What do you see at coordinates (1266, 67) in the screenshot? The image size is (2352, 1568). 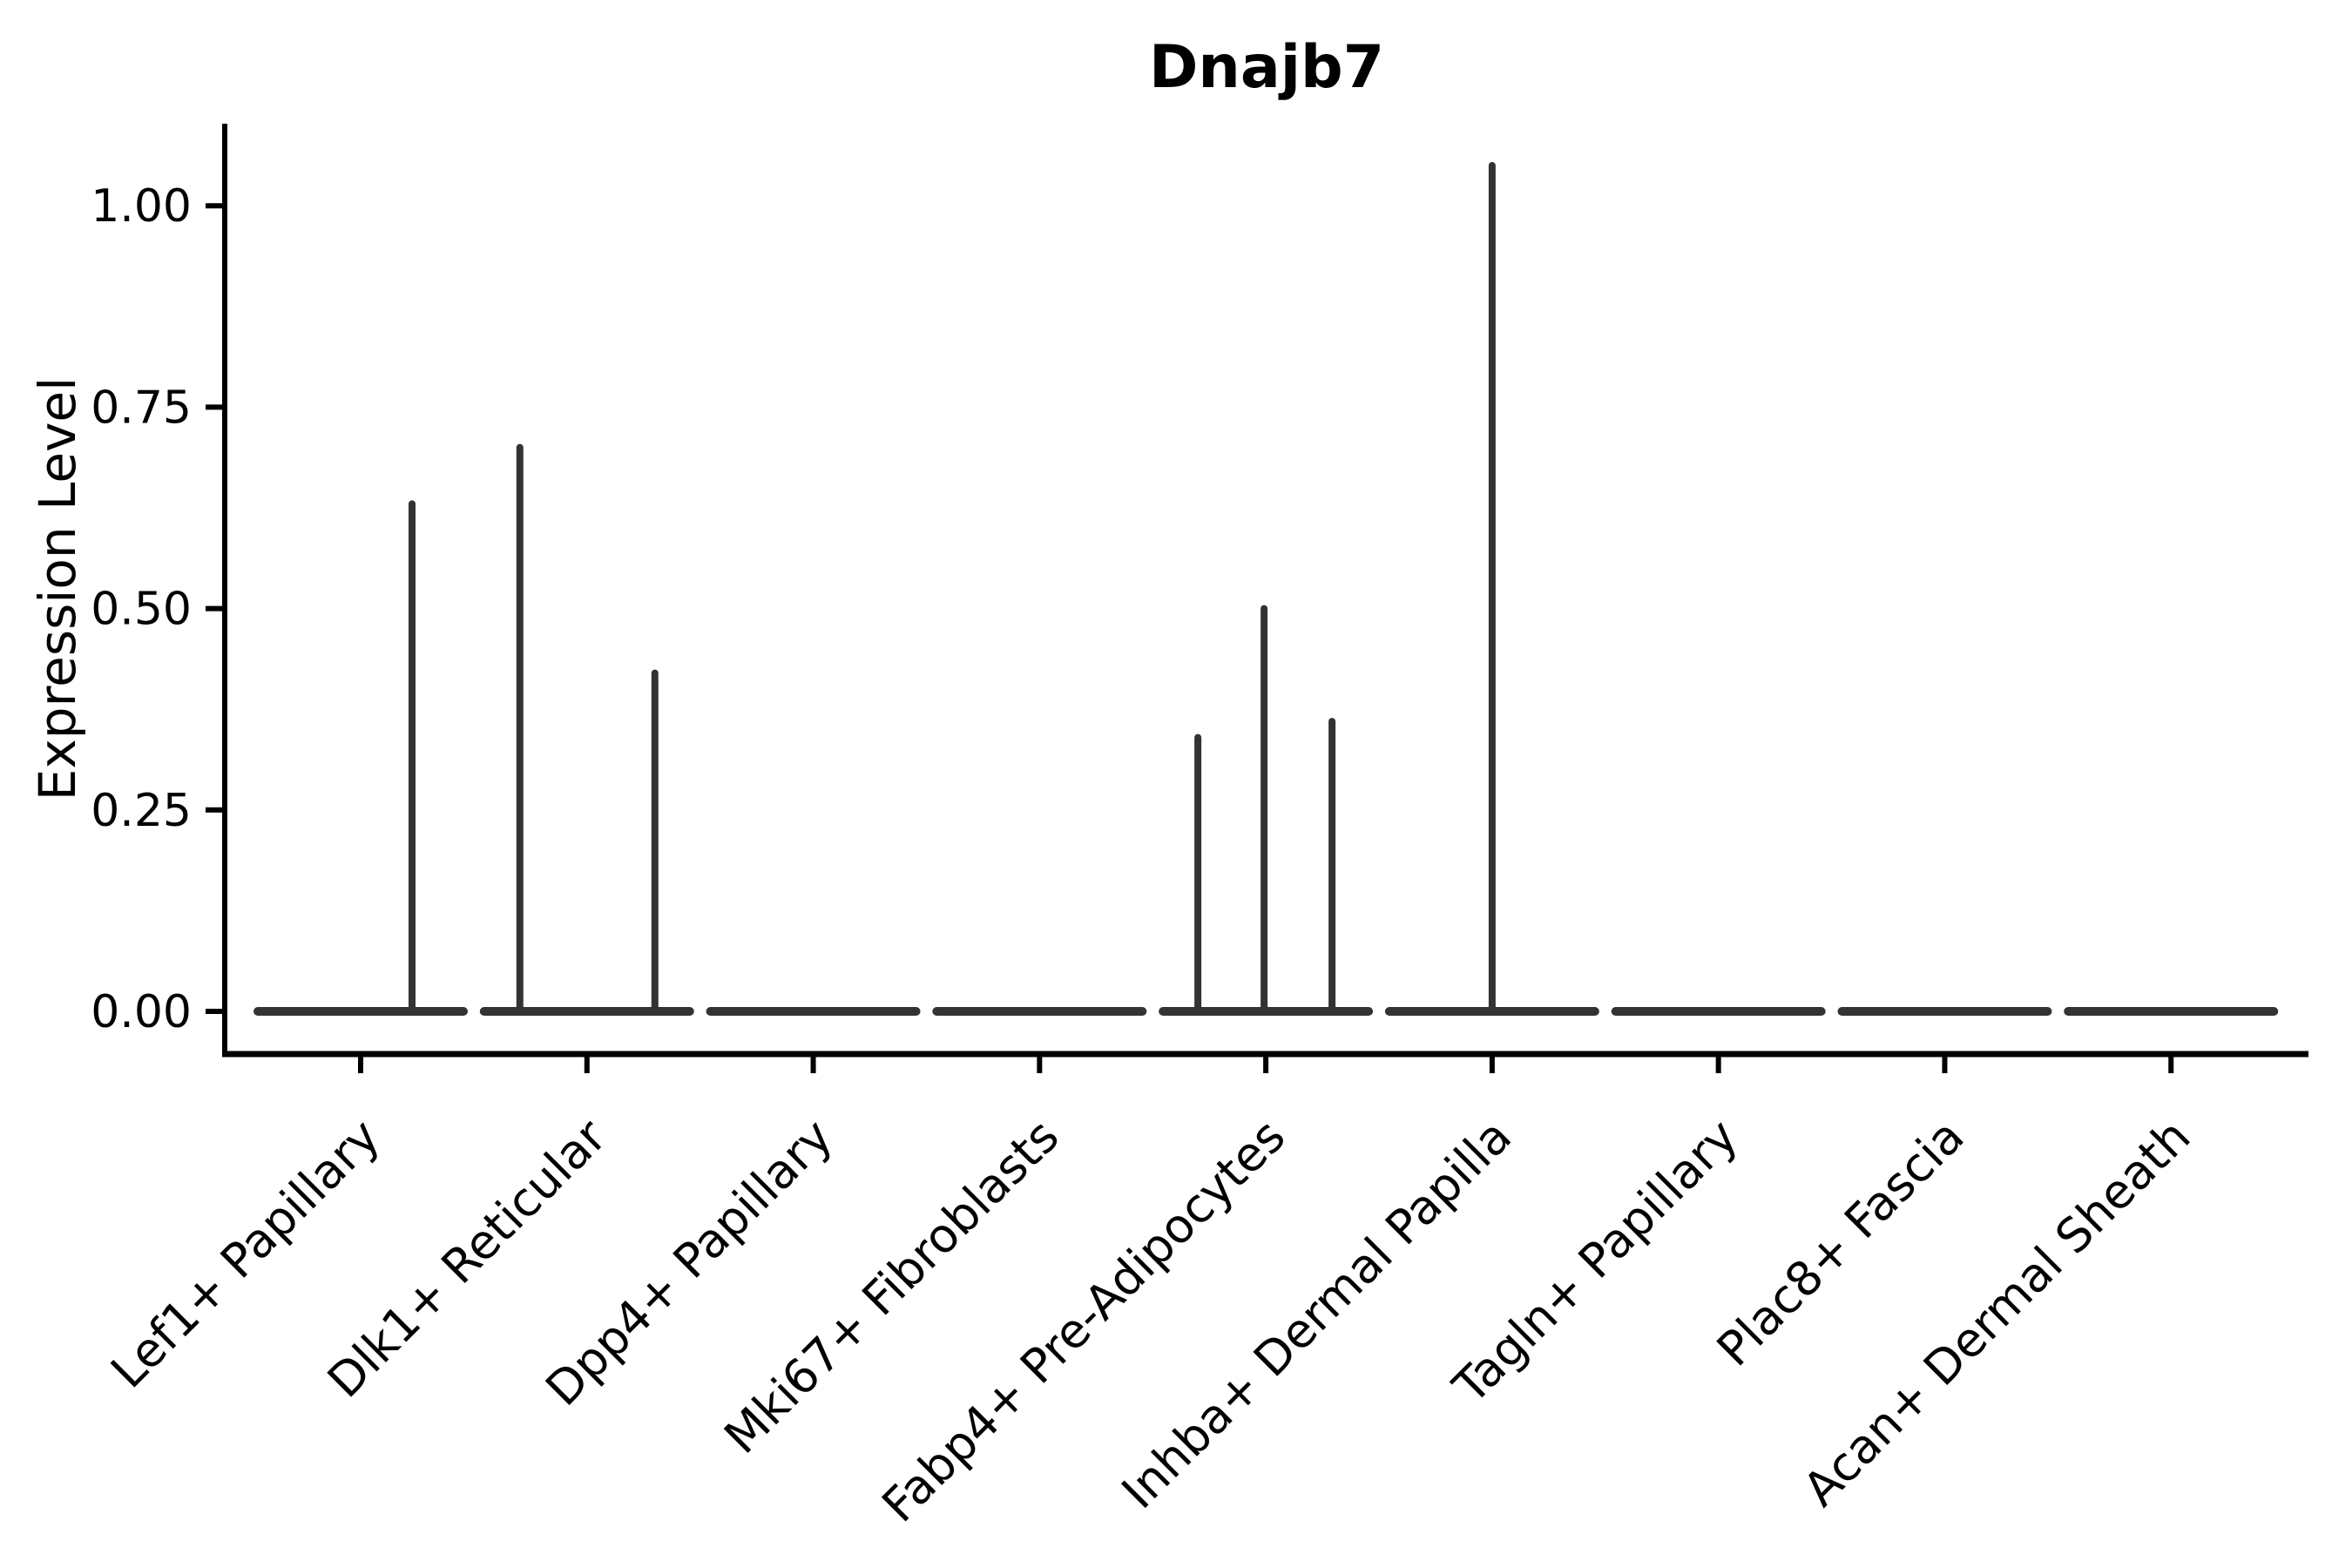 I see `chart-title: Dnajb7` at bounding box center [1266, 67].